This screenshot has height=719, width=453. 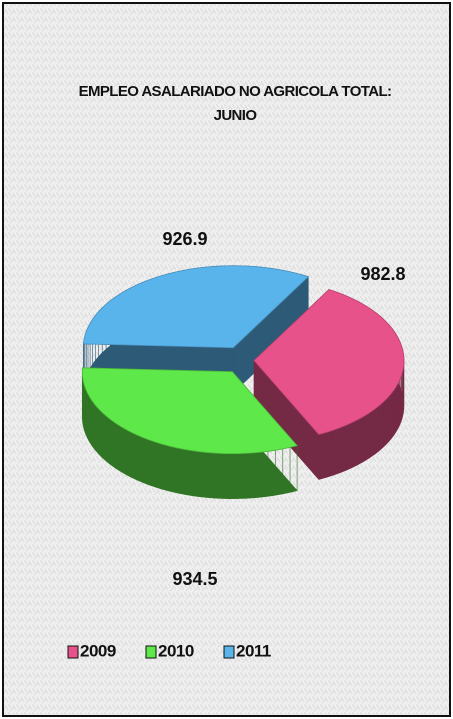 I want to click on data-label: 934.5, so click(x=194, y=579).